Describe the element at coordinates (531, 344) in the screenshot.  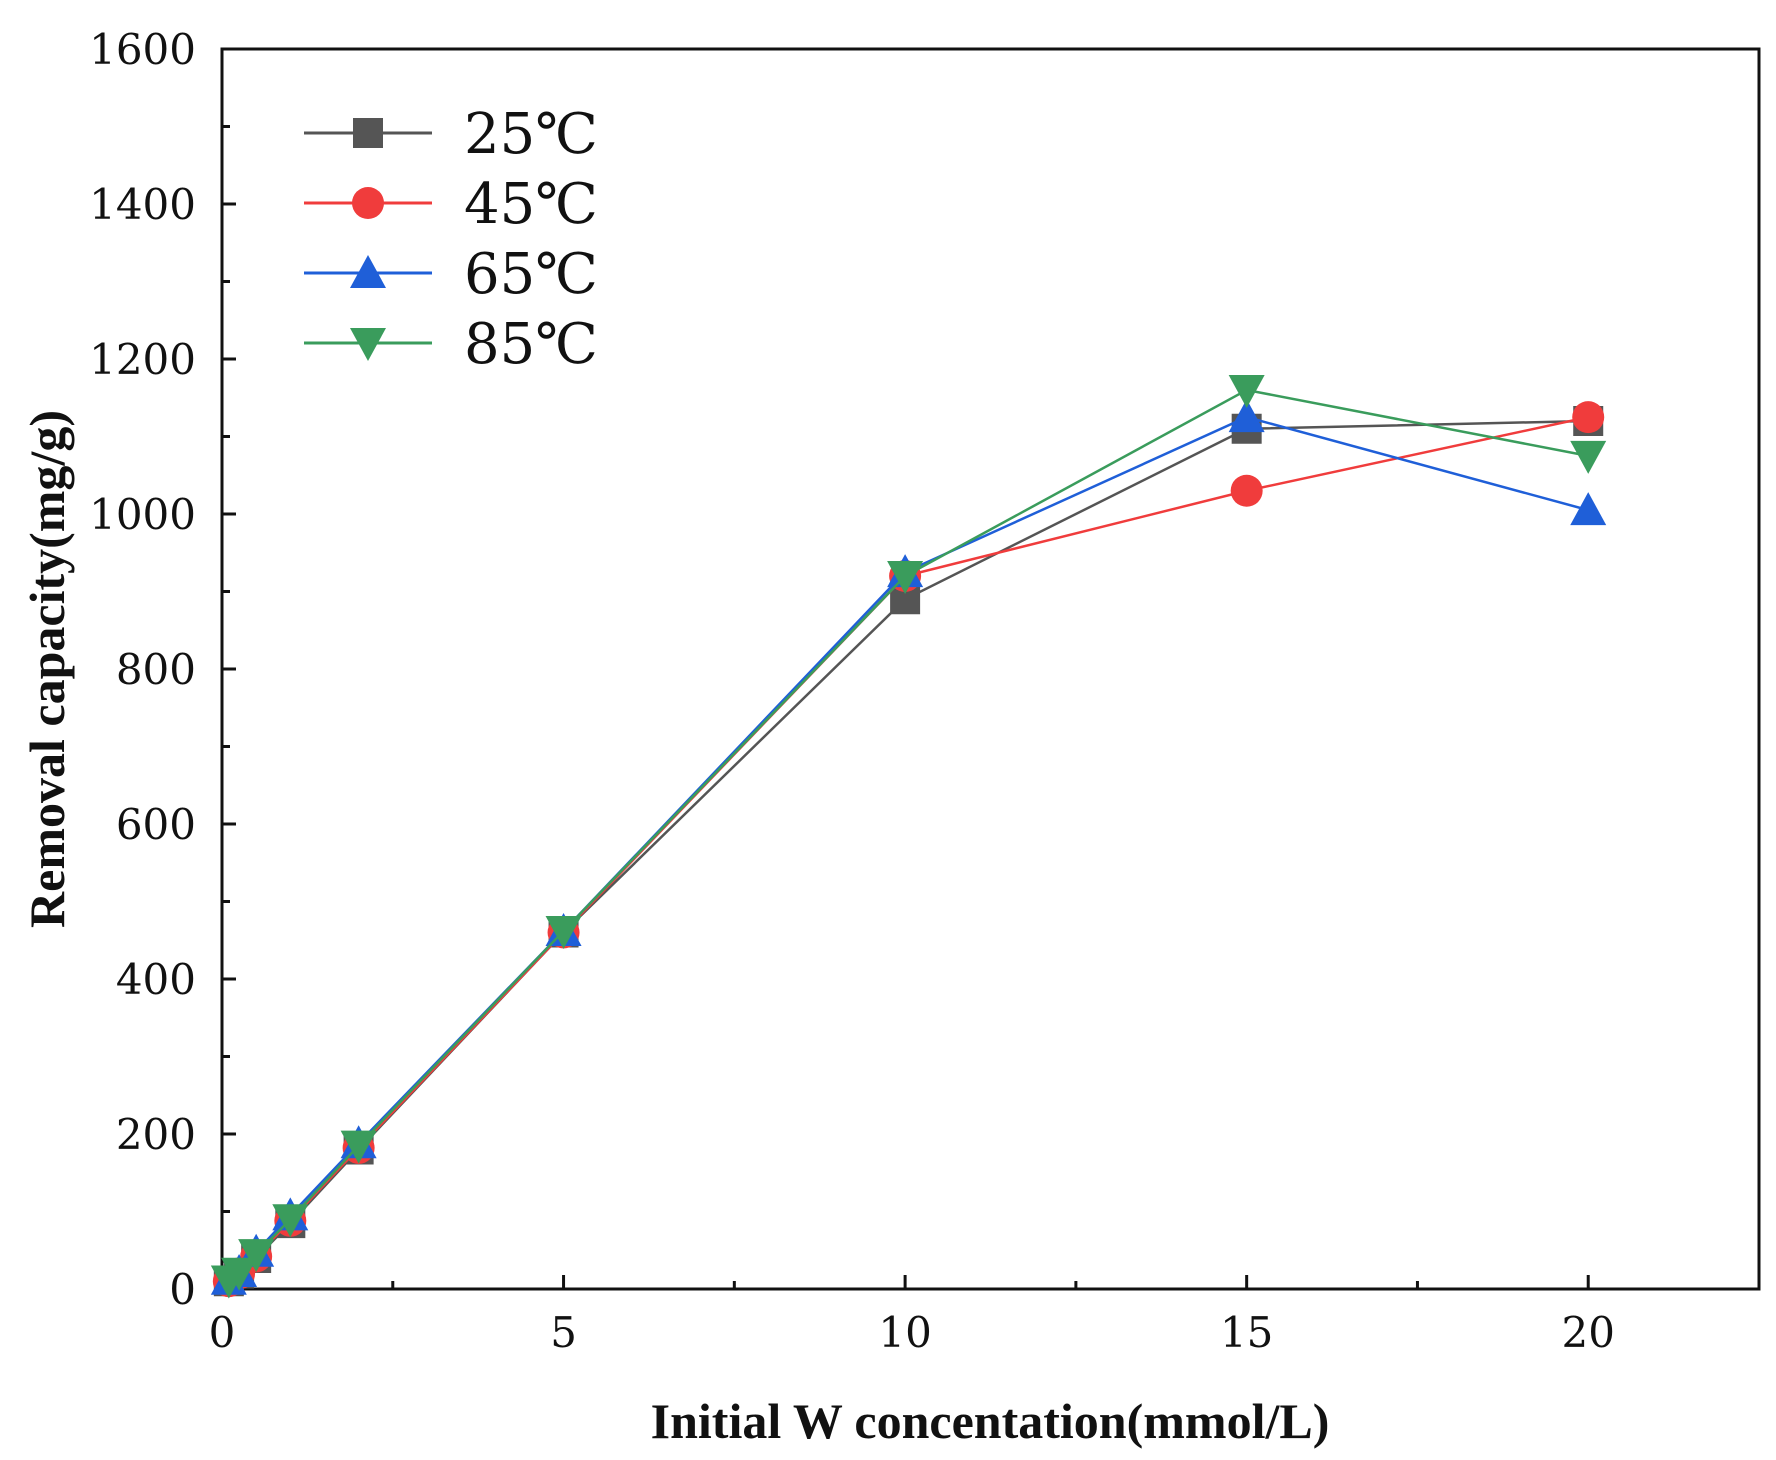
I see `legend-label-3: 85℃` at that location.